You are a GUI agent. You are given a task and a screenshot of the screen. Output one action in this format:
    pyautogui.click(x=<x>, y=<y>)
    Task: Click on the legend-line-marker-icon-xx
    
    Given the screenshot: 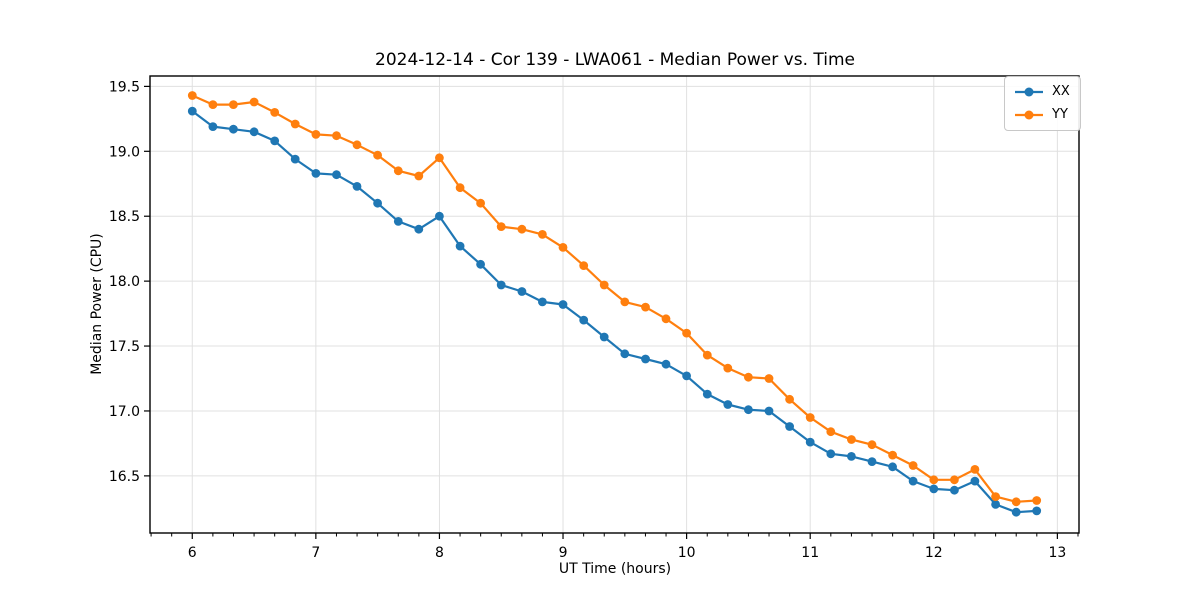 What is the action you would take?
    pyautogui.click(x=1029, y=92)
    